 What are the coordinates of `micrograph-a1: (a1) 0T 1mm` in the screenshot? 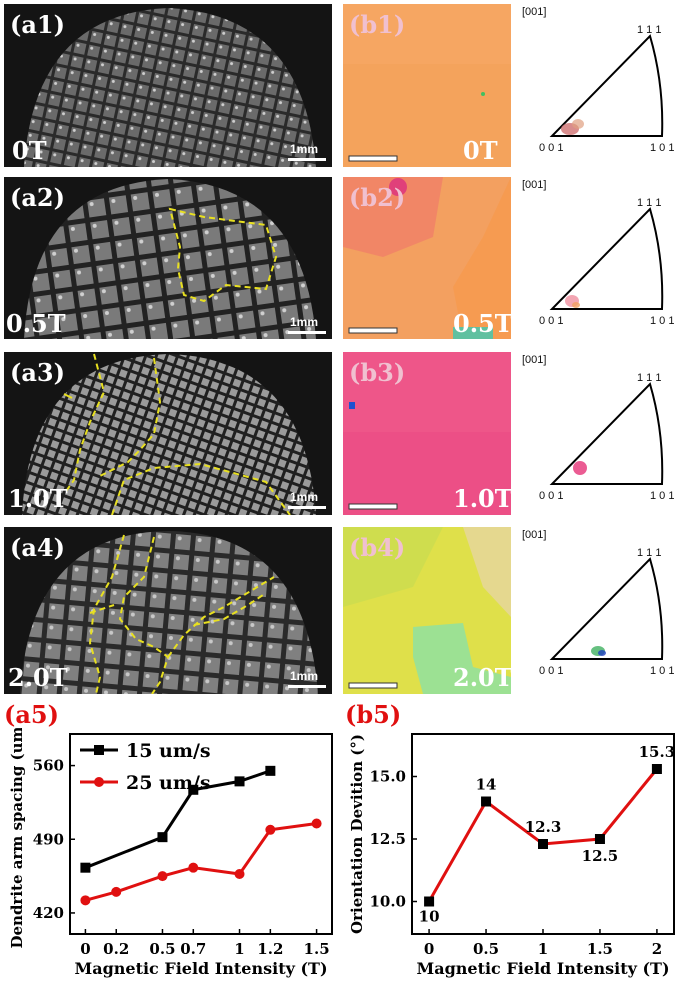 It's located at (168, 85).